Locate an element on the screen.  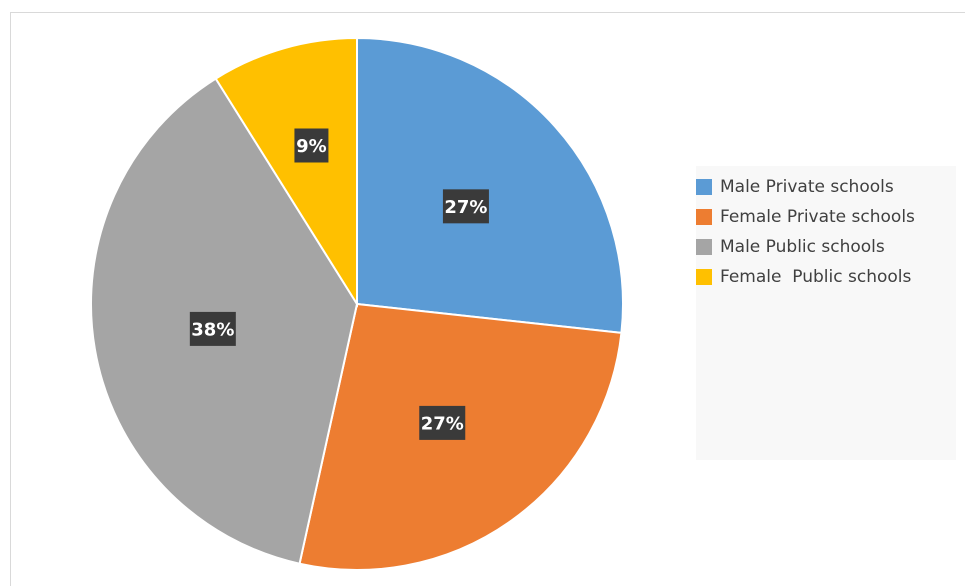
legend-label: Male Private schools is located at coordinates (807, 187).